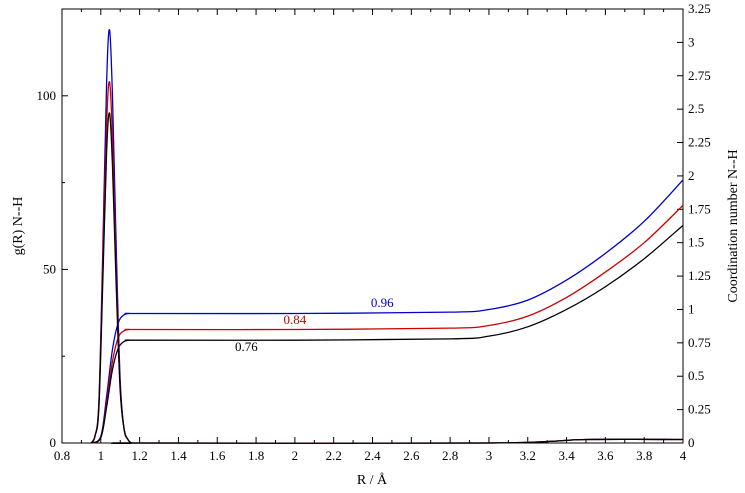  What do you see at coordinates (489, 455) in the screenshot?
I see `x-tick-label: 3` at bounding box center [489, 455].